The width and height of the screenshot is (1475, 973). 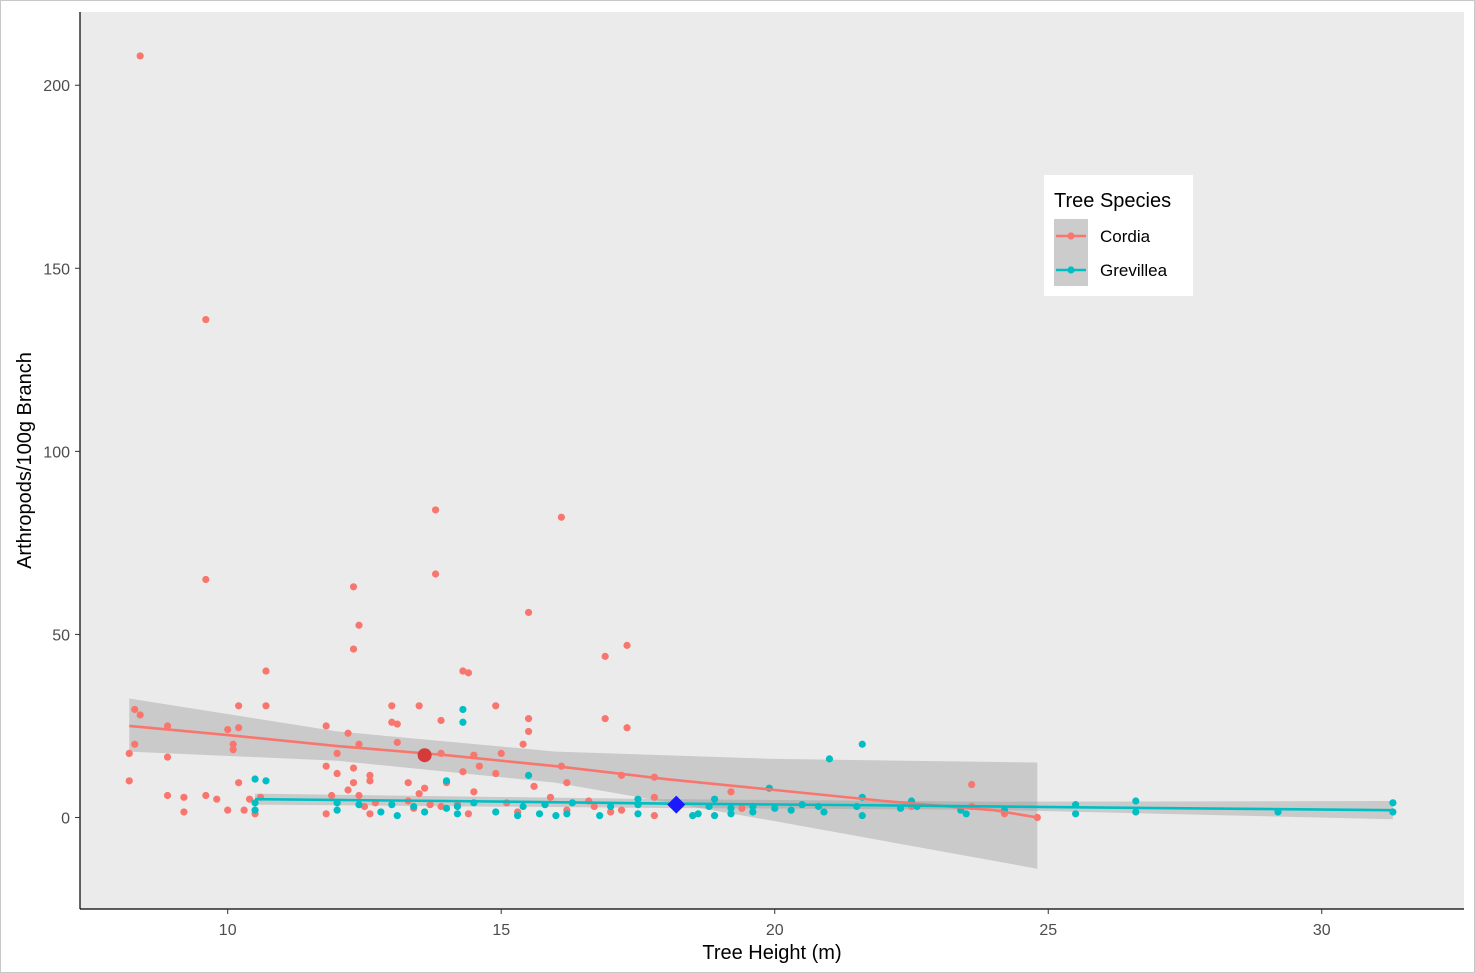 I want to click on y-tick-label: 0, so click(x=65, y=818).